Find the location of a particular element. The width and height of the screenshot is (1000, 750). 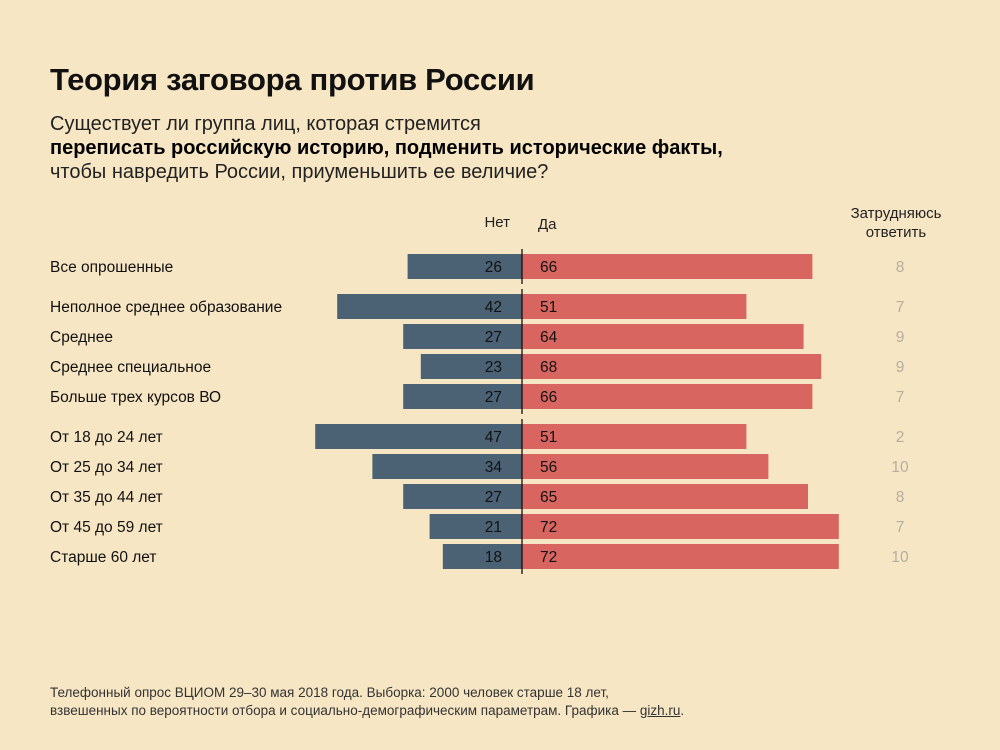

category-label: Среднее специальное is located at coordinates (130, 367).